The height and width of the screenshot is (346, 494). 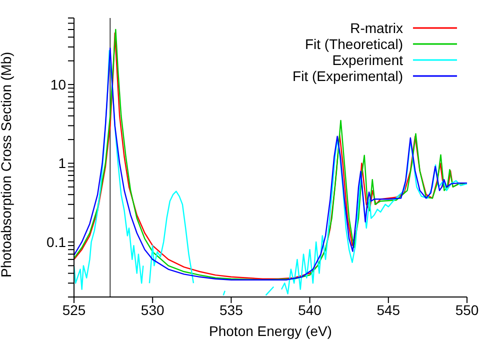 What do you see at coordinates (56, 242) in the screenshot?
I see `y-tick-label: 0.1` at bounding box center [56, 242].